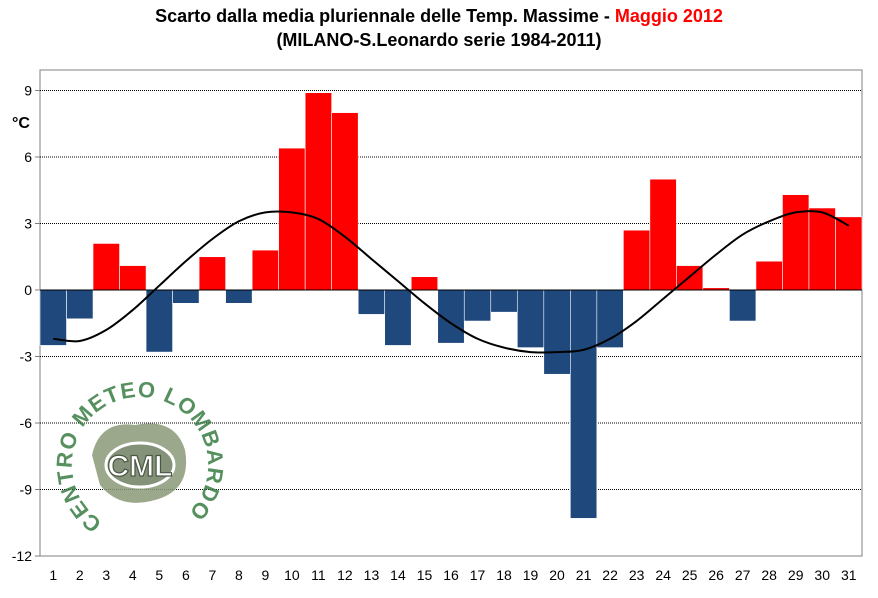  What do you see at coordinates (822, 575) in the screenshot?
I see `x-tick-label: 30` at bounding box center [822, 575].